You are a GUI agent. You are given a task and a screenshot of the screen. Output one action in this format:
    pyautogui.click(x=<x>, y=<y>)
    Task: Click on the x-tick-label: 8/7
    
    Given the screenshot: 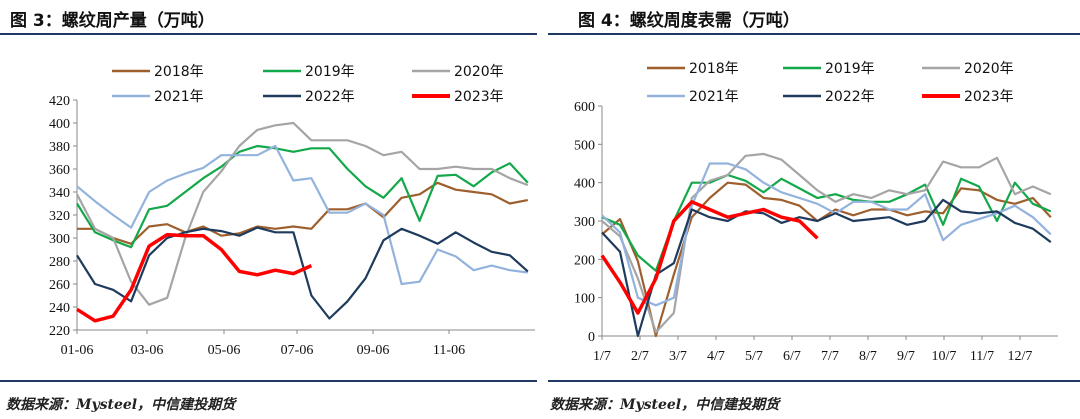 What is the action you would take?
    pyautogui.click(x=868, y=356)
    